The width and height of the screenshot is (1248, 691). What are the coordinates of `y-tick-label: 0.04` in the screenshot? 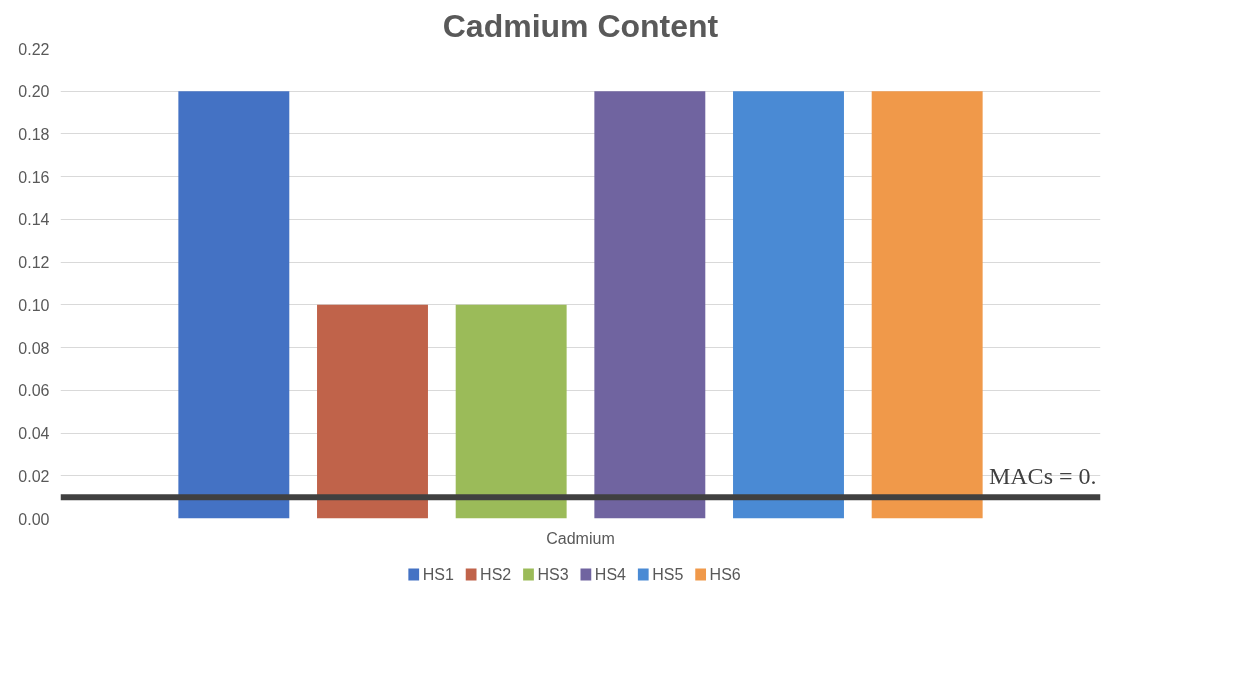 It's located at (34, 434).